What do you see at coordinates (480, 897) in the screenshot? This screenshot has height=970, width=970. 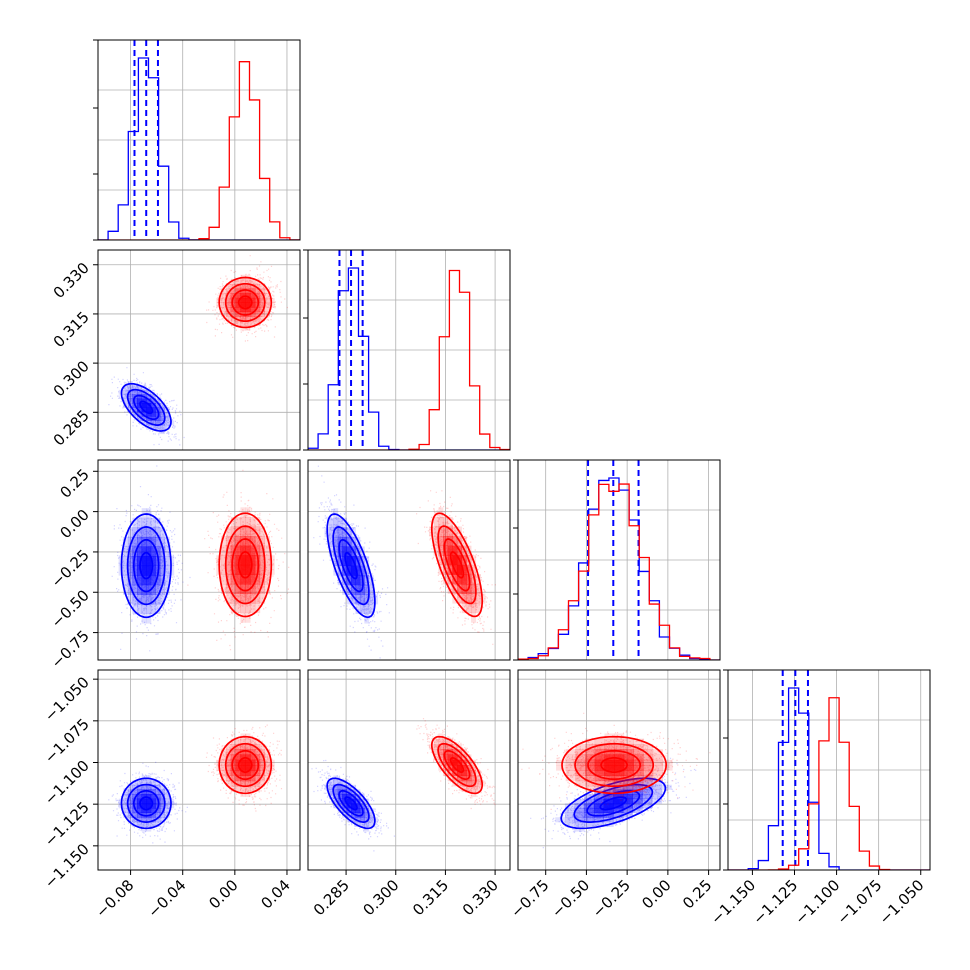 I see `x-tick-label: 0.330` at bounding box center [480, 897].